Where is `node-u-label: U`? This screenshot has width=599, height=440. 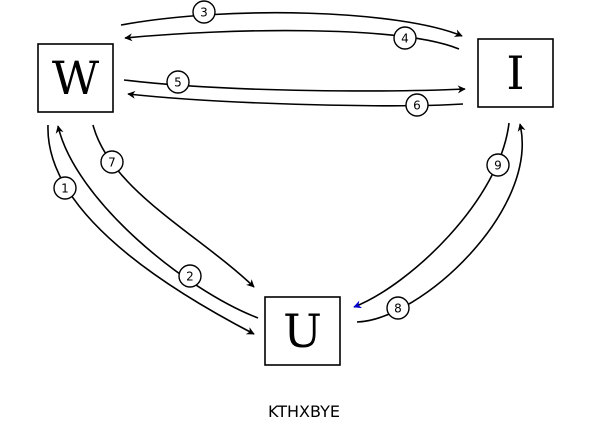
node-u-label: U is located at coordinates (302, 331).